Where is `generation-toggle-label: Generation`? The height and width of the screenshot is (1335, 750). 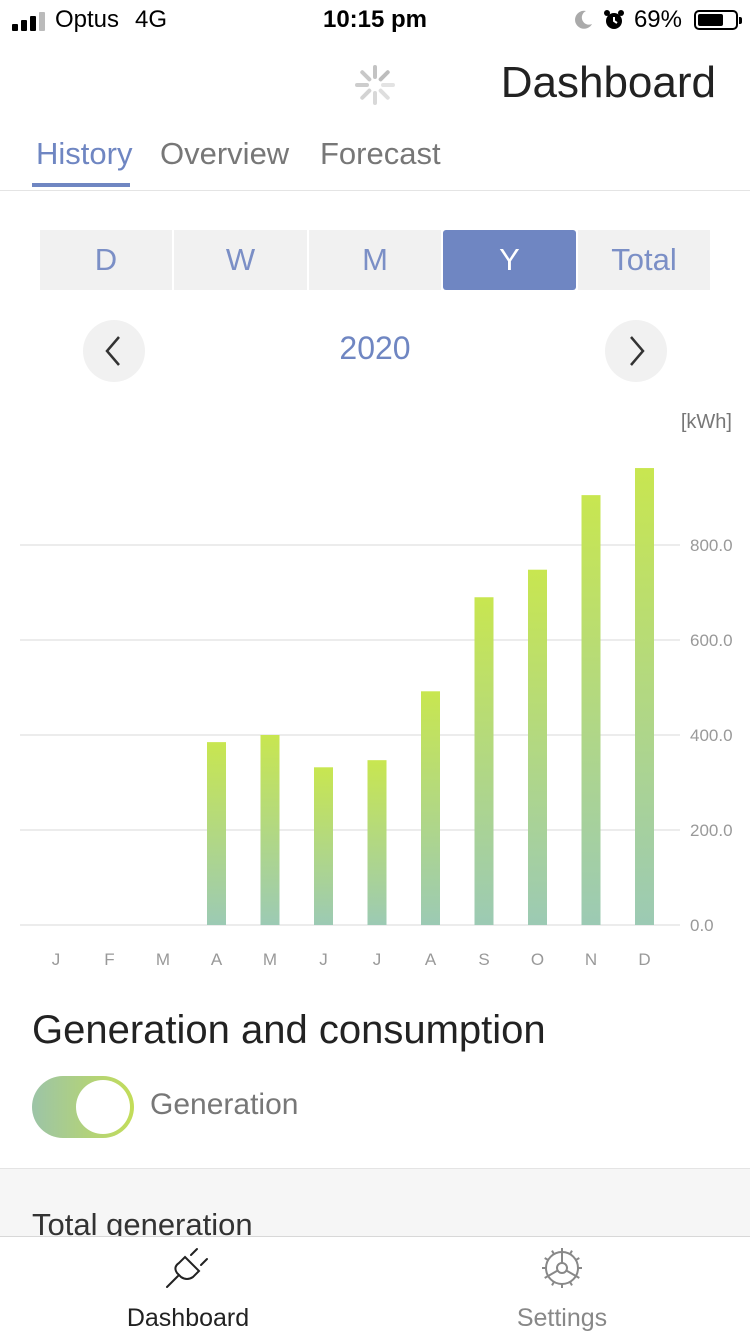 generation-toggle-label: Generation is located at coordinates (224, 1104).